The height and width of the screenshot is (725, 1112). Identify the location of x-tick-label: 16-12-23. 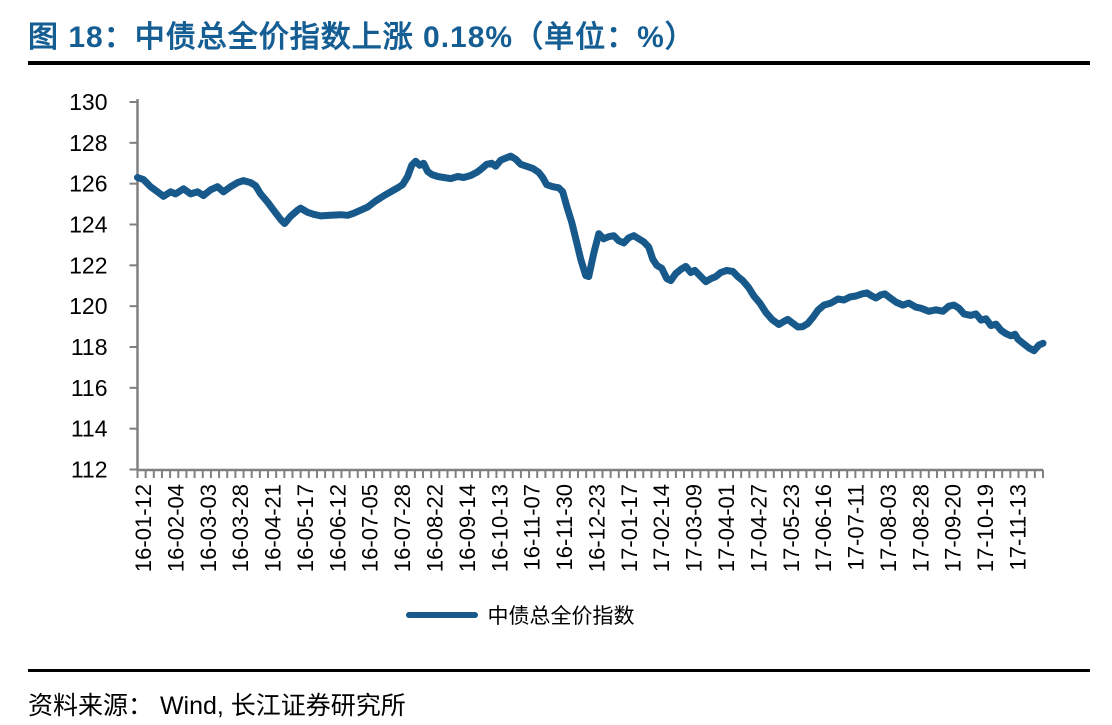
(596, 528).